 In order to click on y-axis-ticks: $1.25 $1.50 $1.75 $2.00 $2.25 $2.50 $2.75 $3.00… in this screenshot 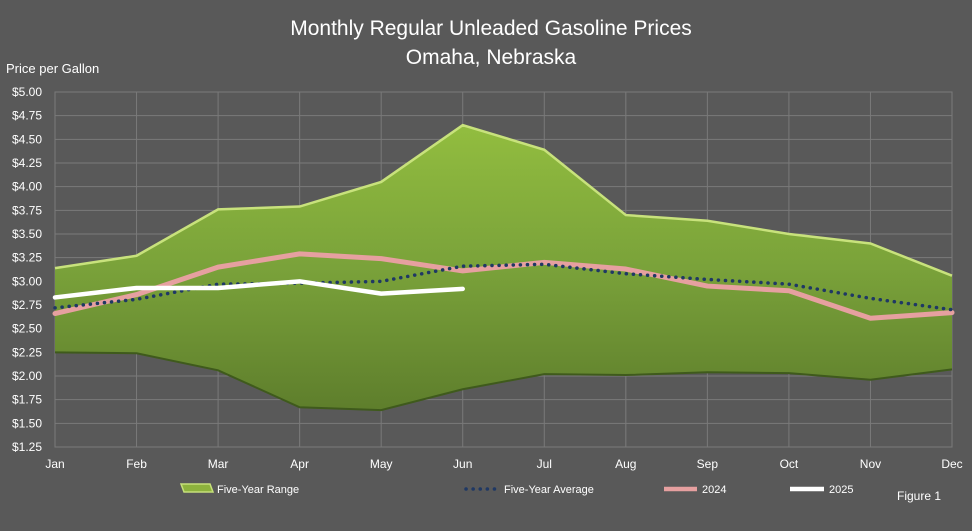, I will do `click(27, 269)`.